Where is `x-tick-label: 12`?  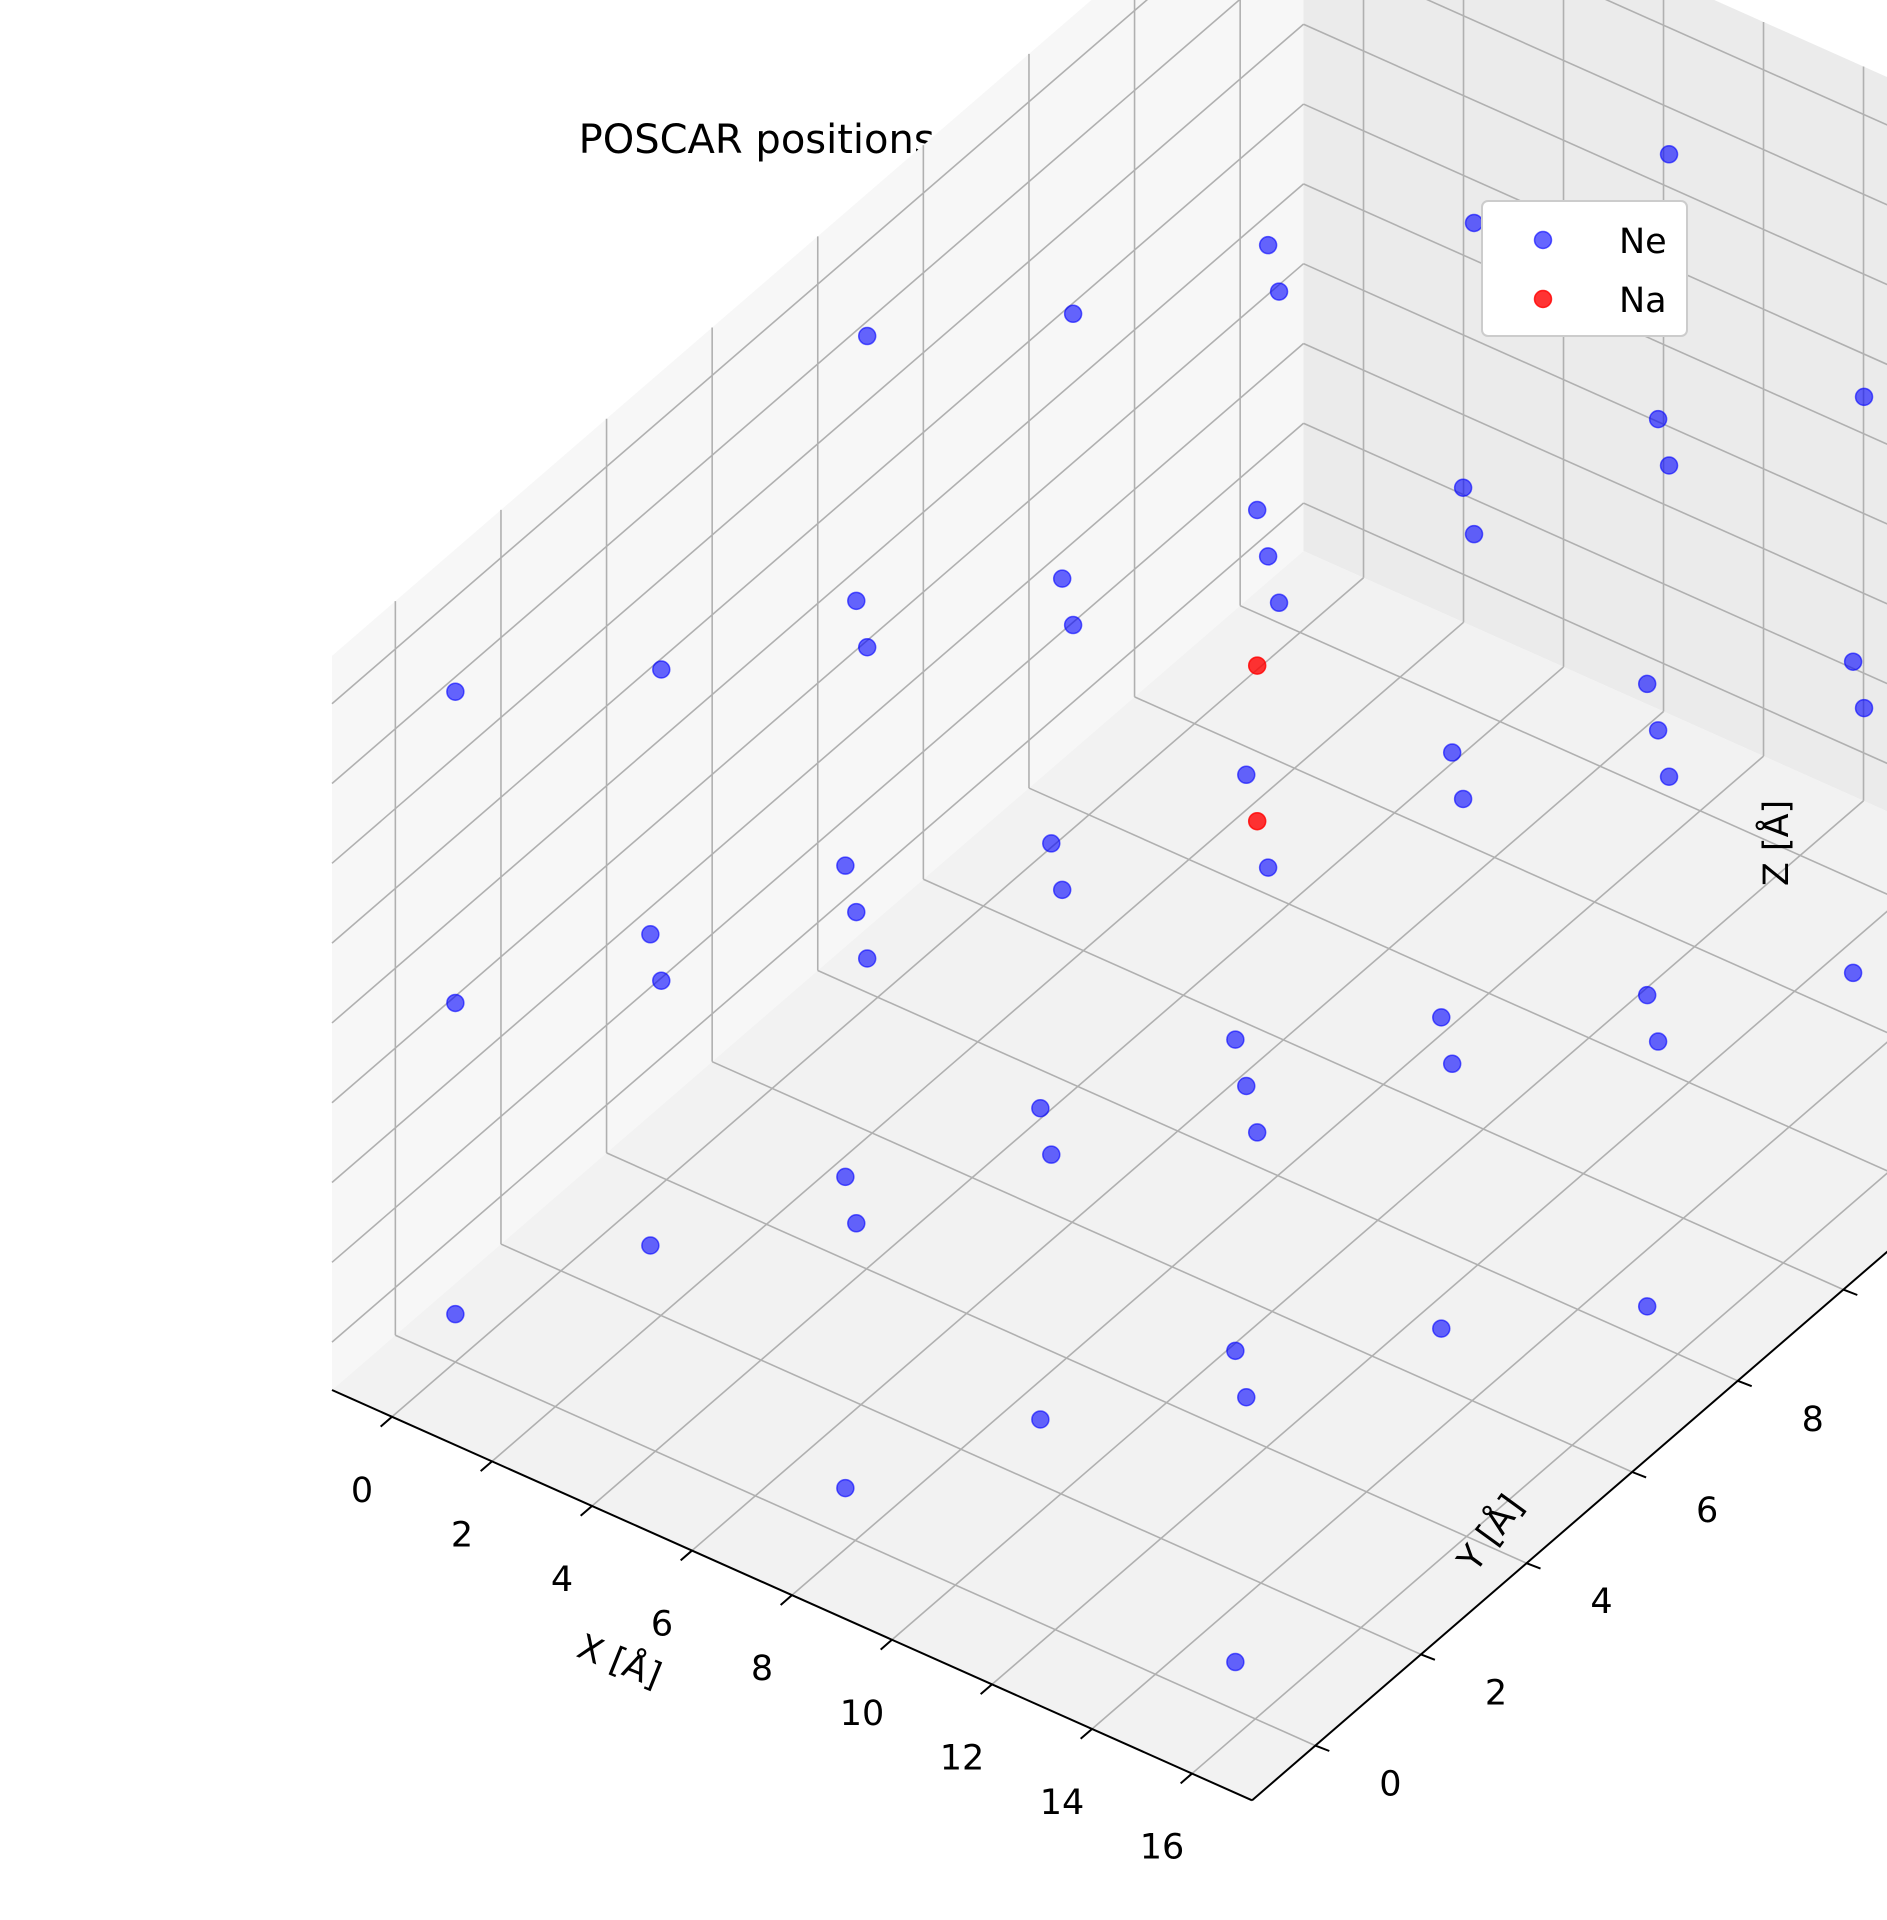
x-tick-label: 12 is located at coordinates (962, 1758).